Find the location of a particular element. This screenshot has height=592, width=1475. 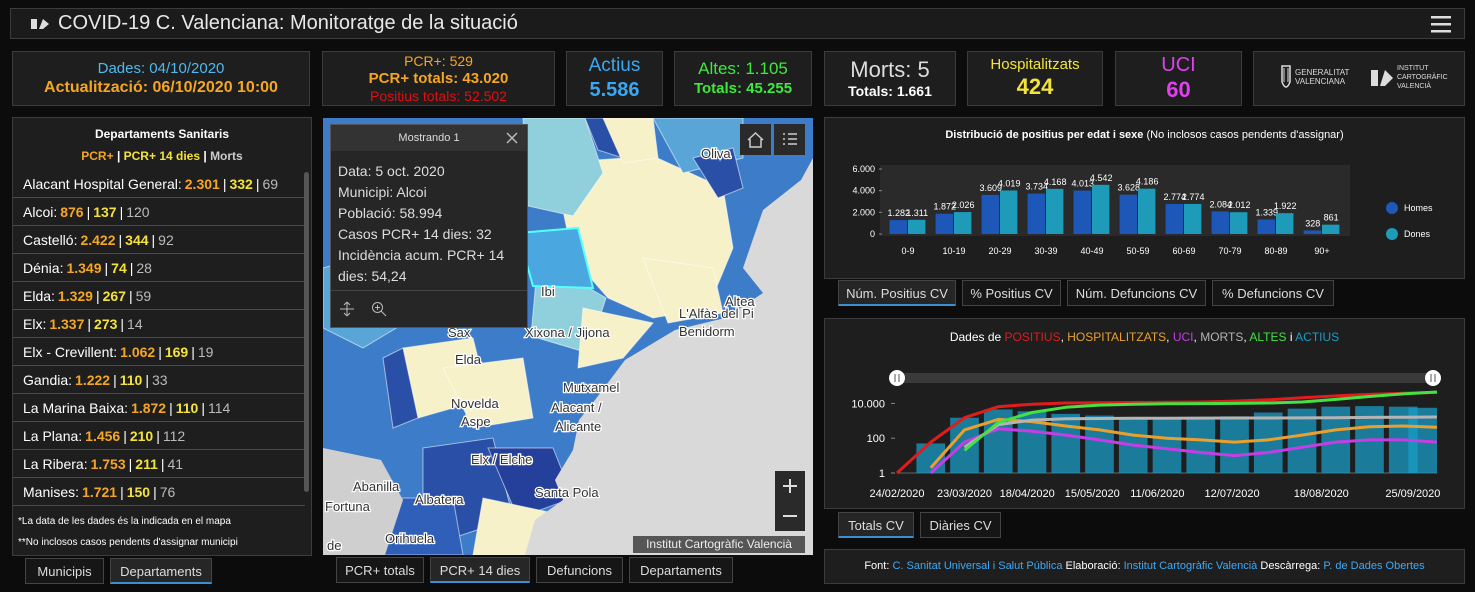

pcr-14-days: 344 is located at coordinates (137, 240).